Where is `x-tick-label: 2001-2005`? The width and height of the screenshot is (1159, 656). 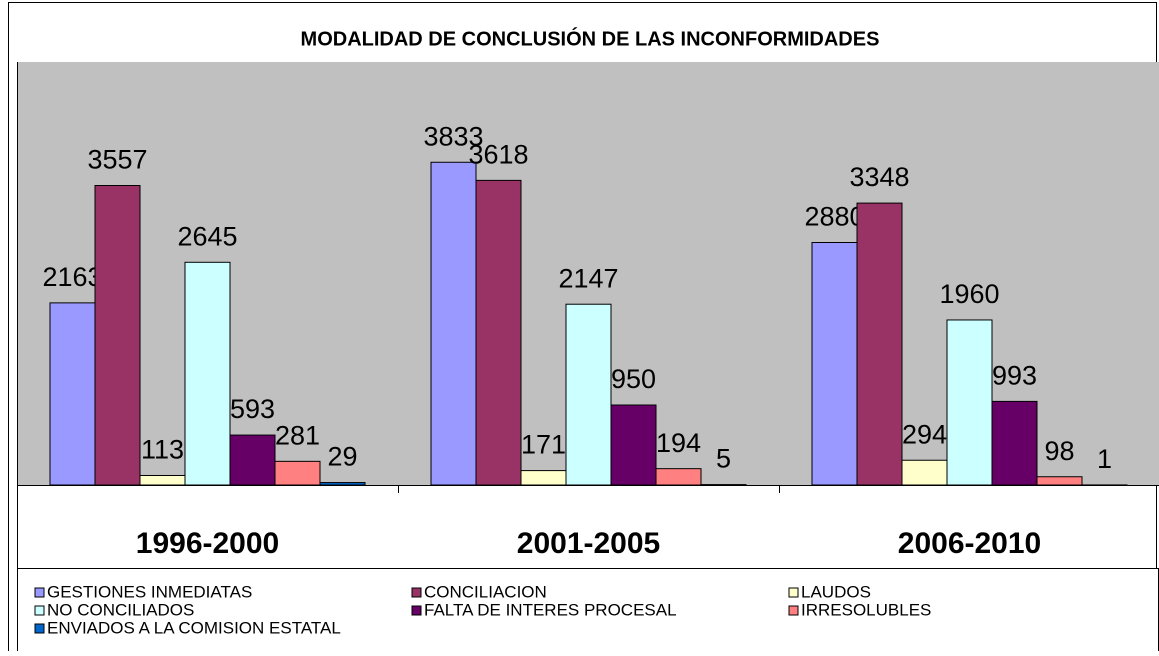
x-tick-label: 2001-2005 is located at coordinates (588, 543).